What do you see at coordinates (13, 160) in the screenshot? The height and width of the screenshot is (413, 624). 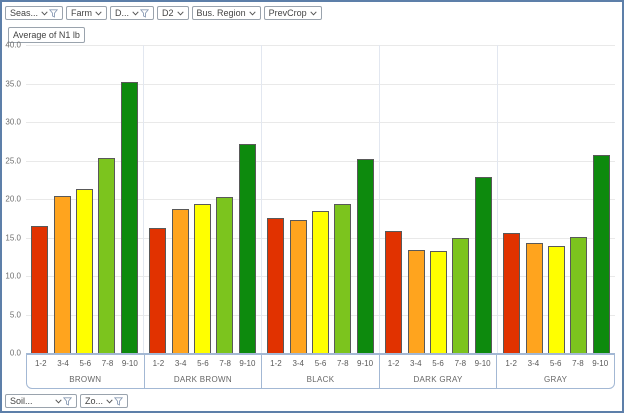 I see `y-axis-tick-label: 25.0` at bounding box center [13, 160].